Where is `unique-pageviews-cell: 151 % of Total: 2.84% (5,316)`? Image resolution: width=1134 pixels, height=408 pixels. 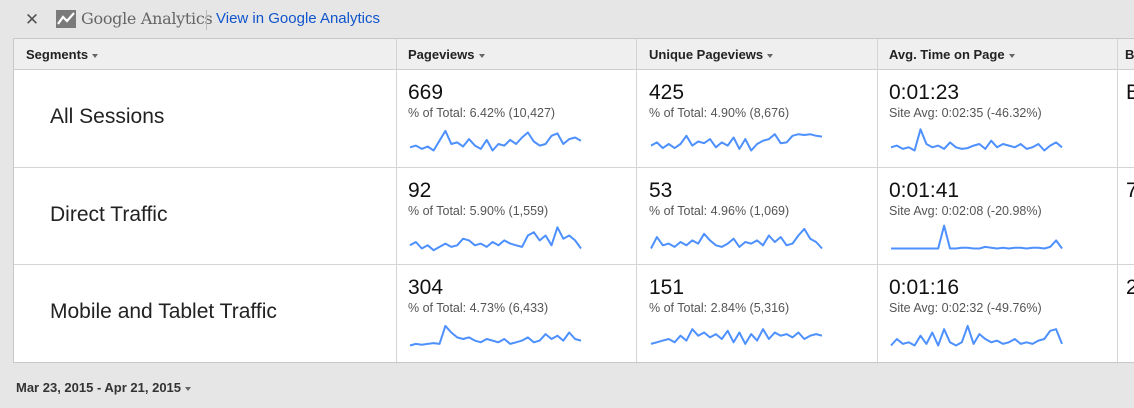 unique-pageviews-cell: 151 % of Total: 2.84% (5,316) is located at coordinates (764, 317).